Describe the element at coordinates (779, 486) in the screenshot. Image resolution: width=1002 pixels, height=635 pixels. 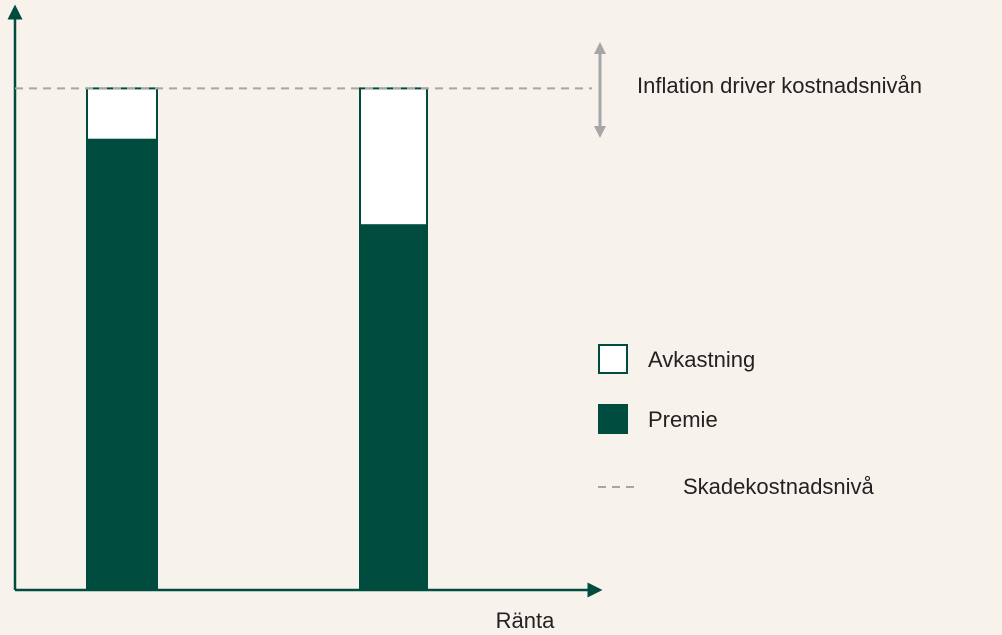
I see `legend-label: Skadekostnadsnivå` at that location.